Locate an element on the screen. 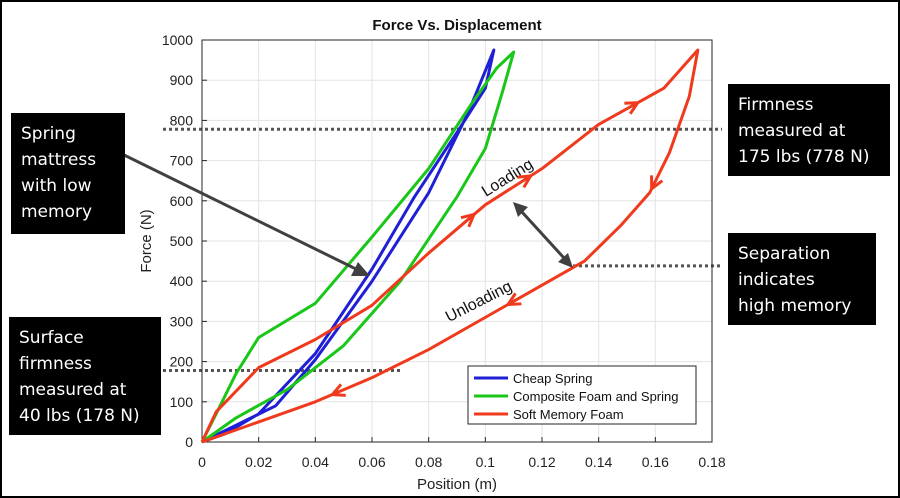 This screenshot has height=498, width=900. pointer-arrows is located at coordinates (348, 214).